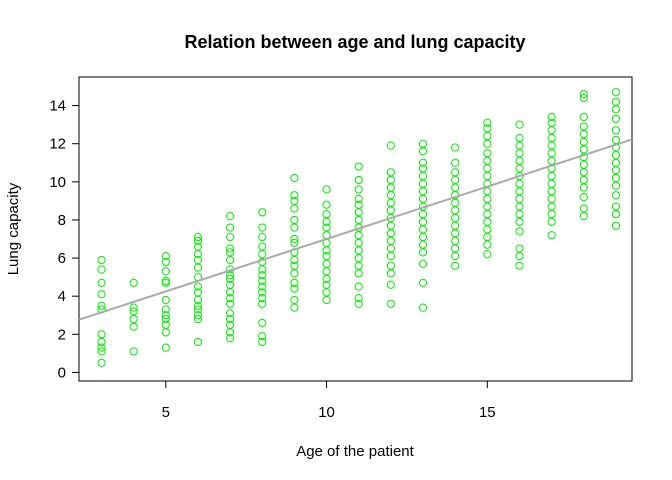  I want to click on y-tick-label: 12, so click(57, 144).